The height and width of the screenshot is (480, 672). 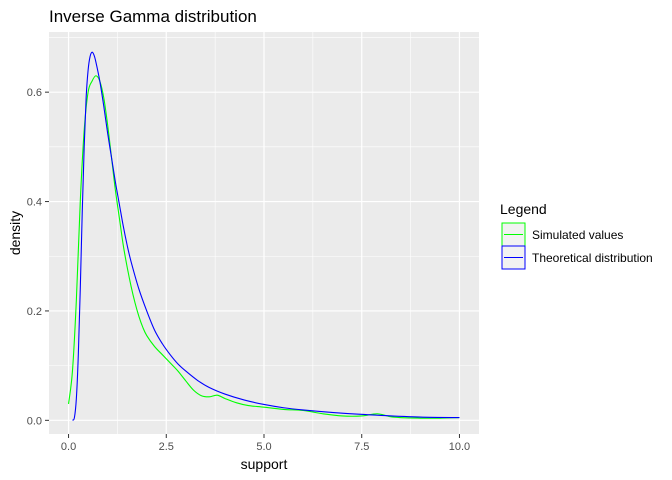 I want to click on x-tick-label: 2.5, so click(x=166, y=447).